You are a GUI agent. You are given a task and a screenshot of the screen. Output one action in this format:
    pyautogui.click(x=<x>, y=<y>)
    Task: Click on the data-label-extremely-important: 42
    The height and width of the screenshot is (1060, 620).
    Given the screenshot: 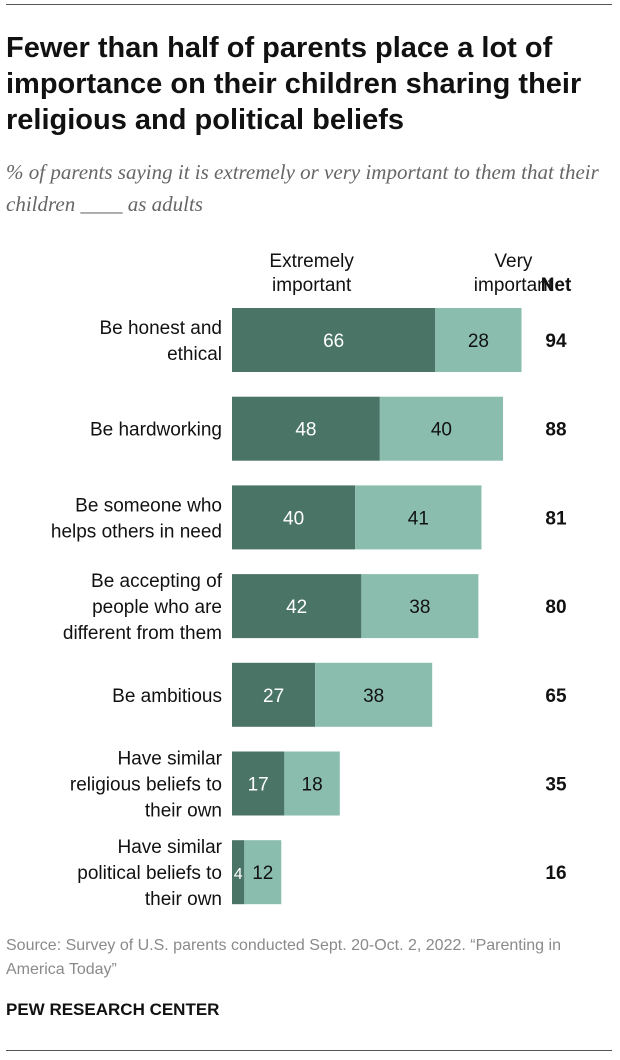 What is the action you would take?
    pyautogui.click(x=296, y=607)
    